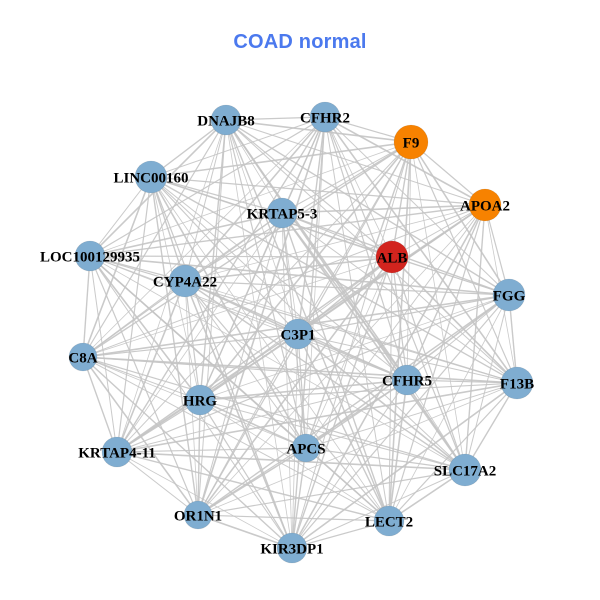 The height and width of the screenshot is (600, 600). I want to click on node-F9, so click(411, 142).